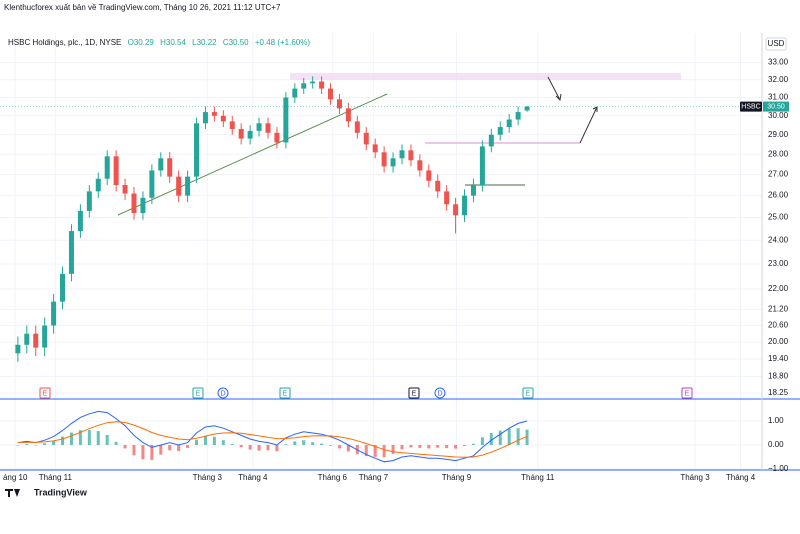 This screenshot has height=534, width=800. I want to click on ohlc: L30.22, so click(204, 42).